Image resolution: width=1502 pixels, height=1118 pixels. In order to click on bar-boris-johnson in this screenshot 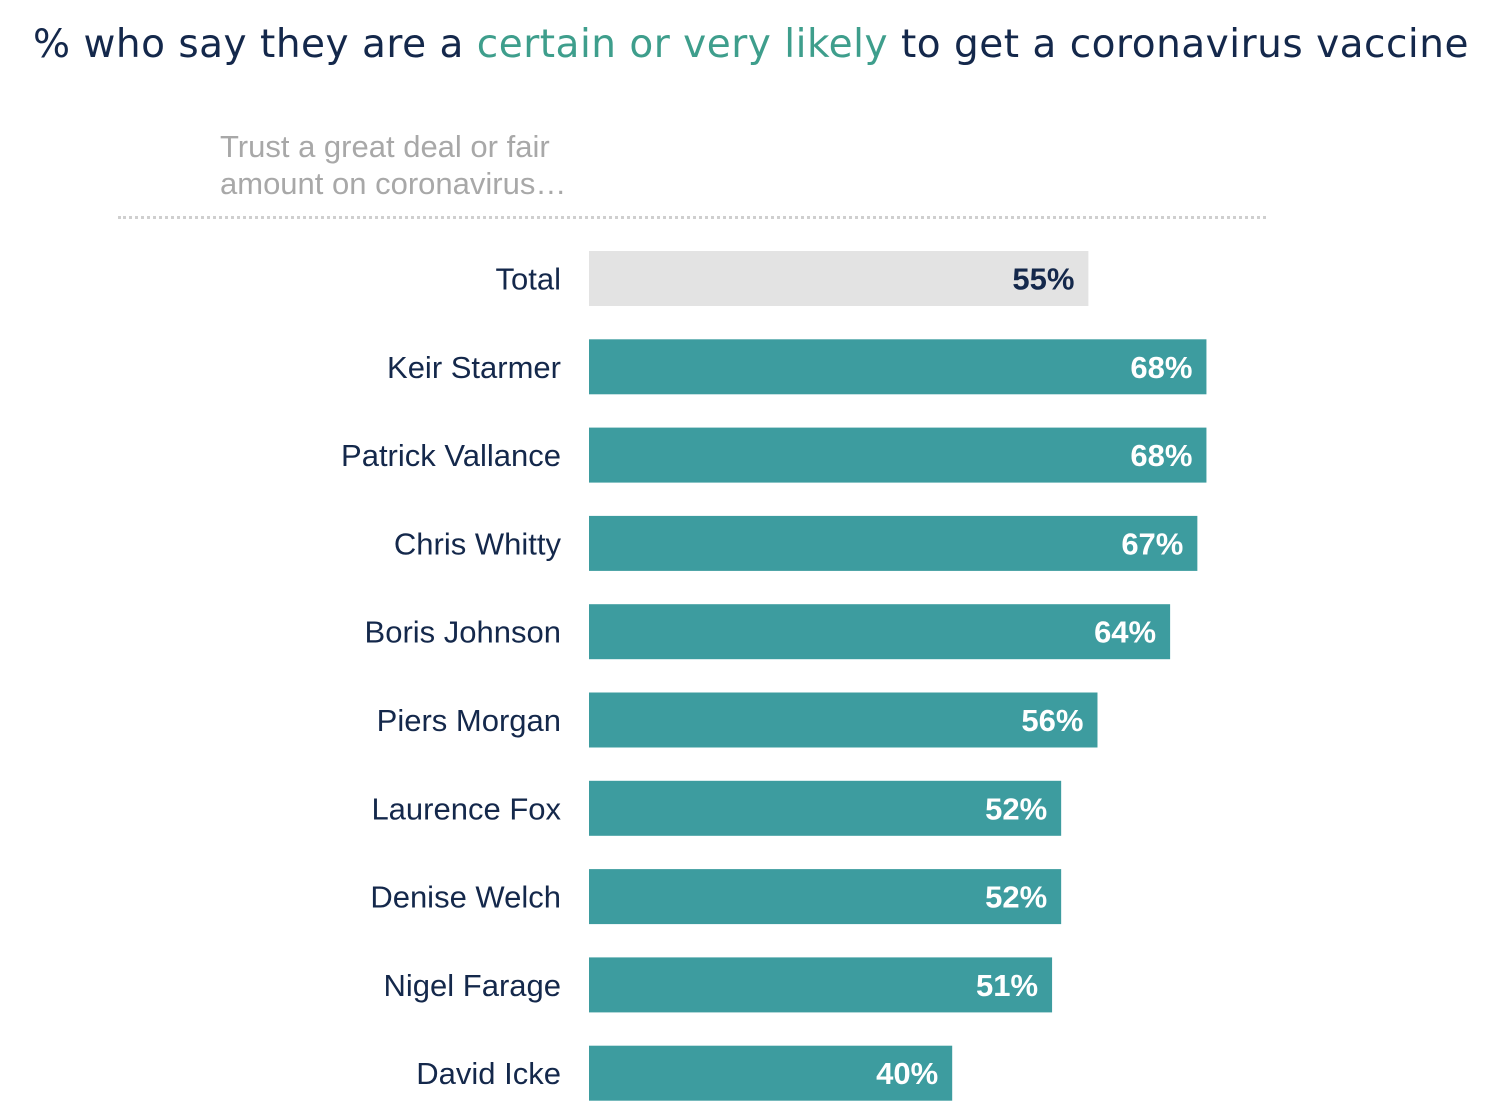, I will do `click(880, 632)`.